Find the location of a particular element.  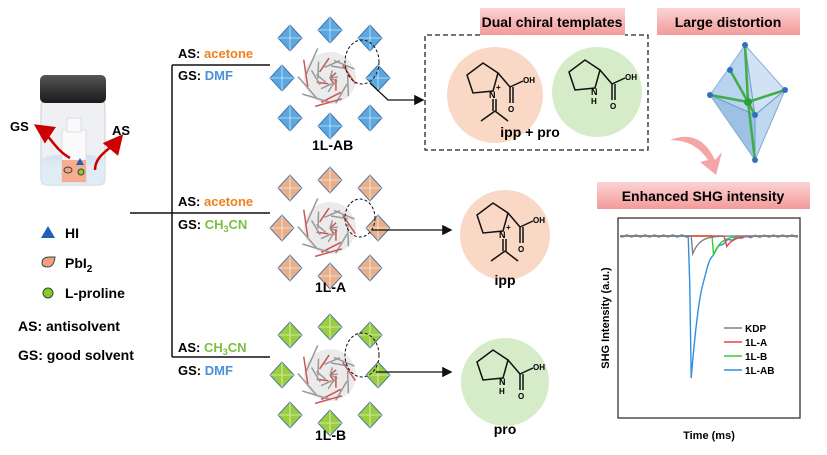

header-shg is located at coordinates (703, 195).